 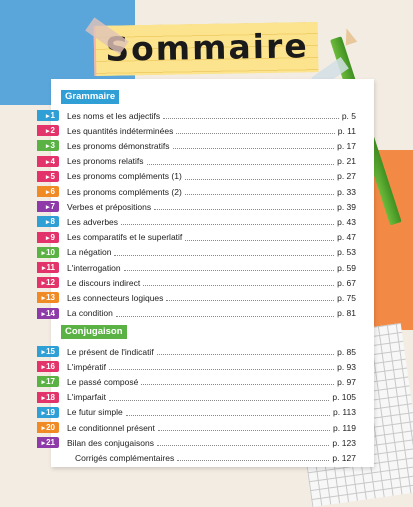 What do you see at coordinates (48, 443) in the screenshot?
I see `chapter-number-badge: 21` at bounding box center [48, 443].